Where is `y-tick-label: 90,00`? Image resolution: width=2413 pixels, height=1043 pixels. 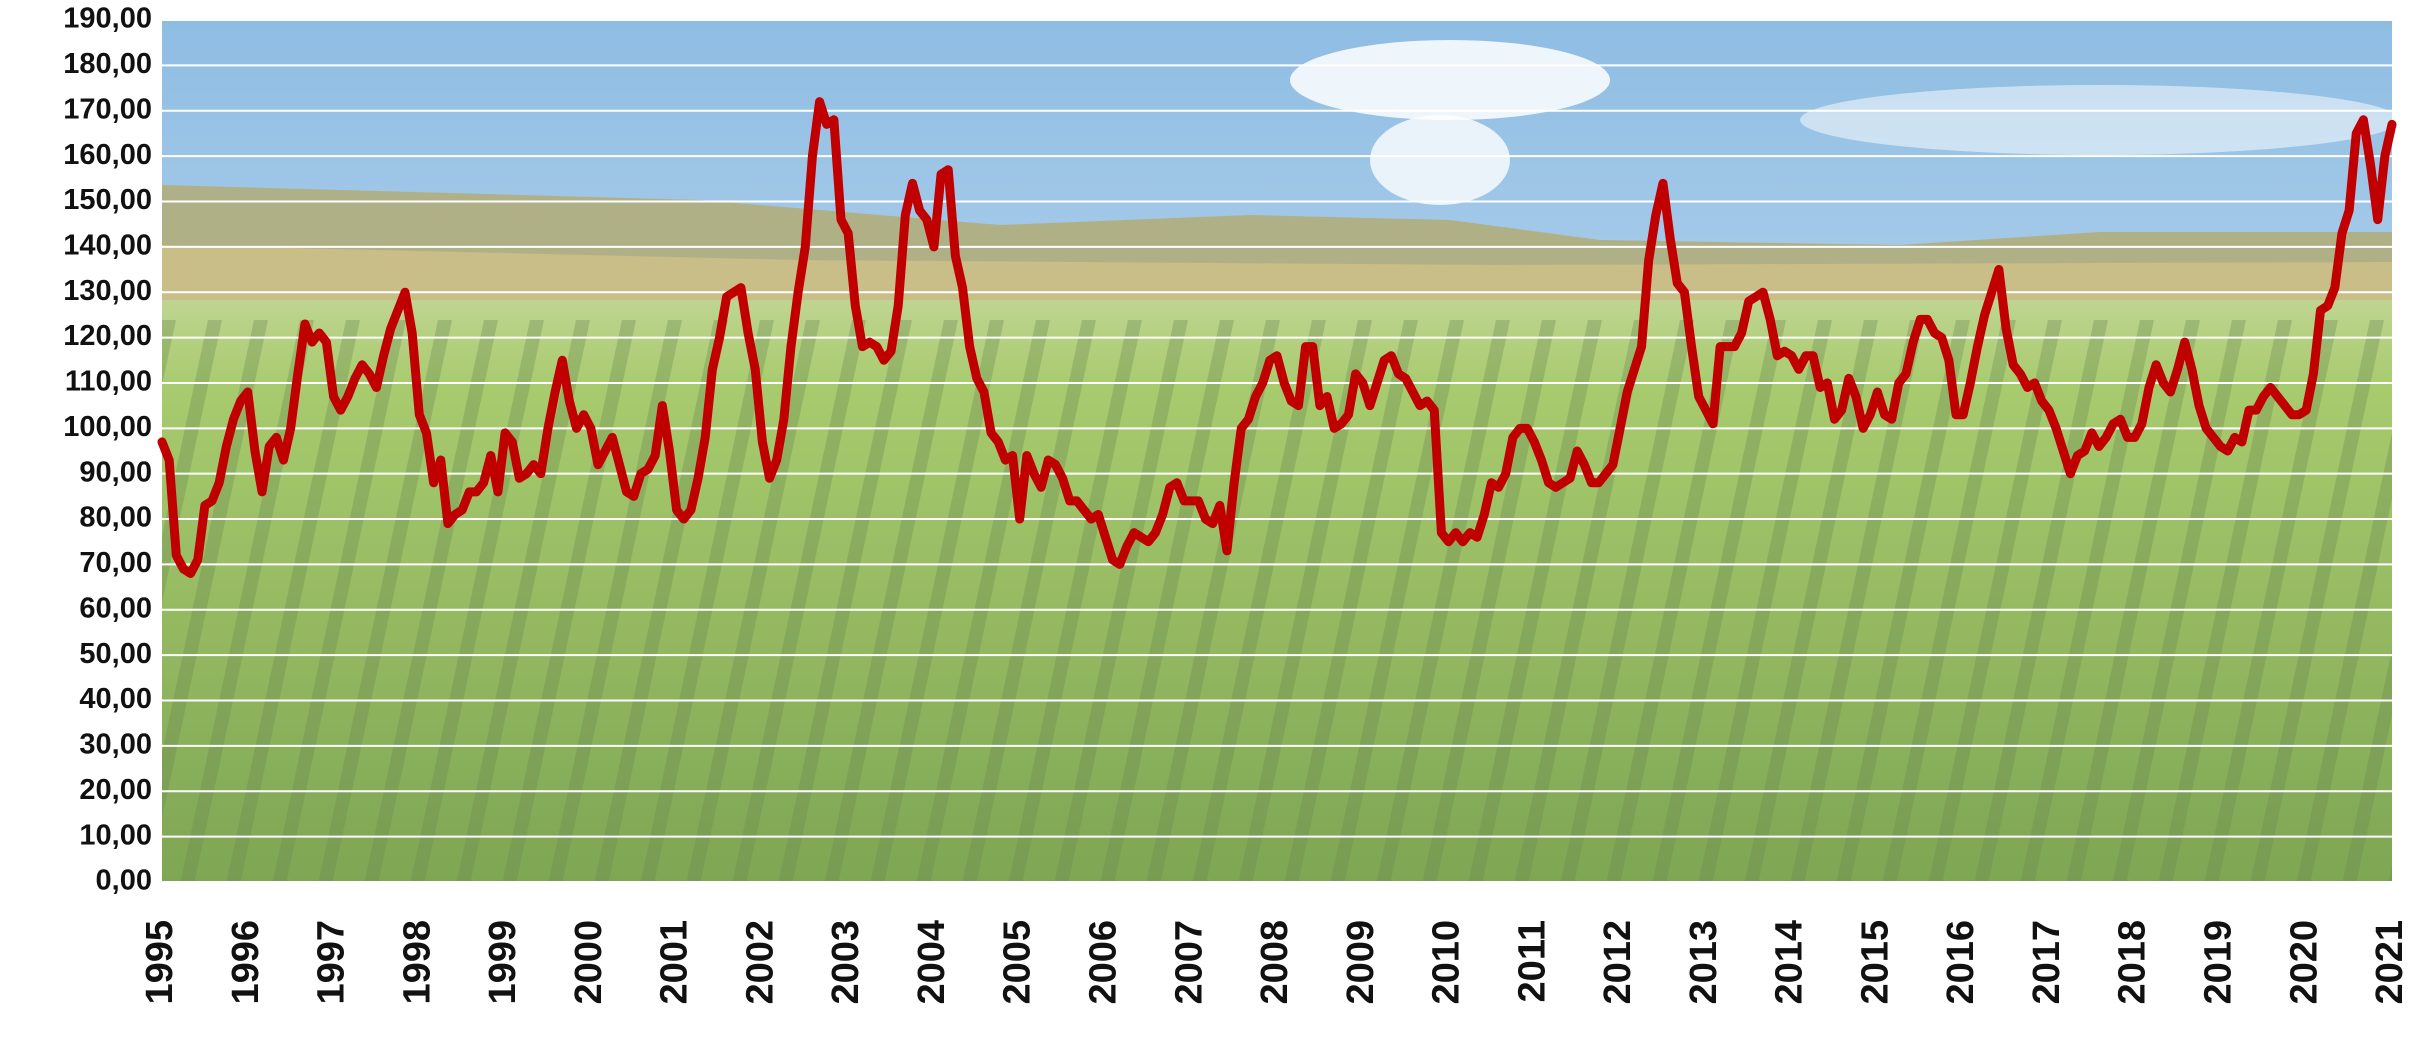
y-tick-label: 90,00 is located at coordinates (115, 472).